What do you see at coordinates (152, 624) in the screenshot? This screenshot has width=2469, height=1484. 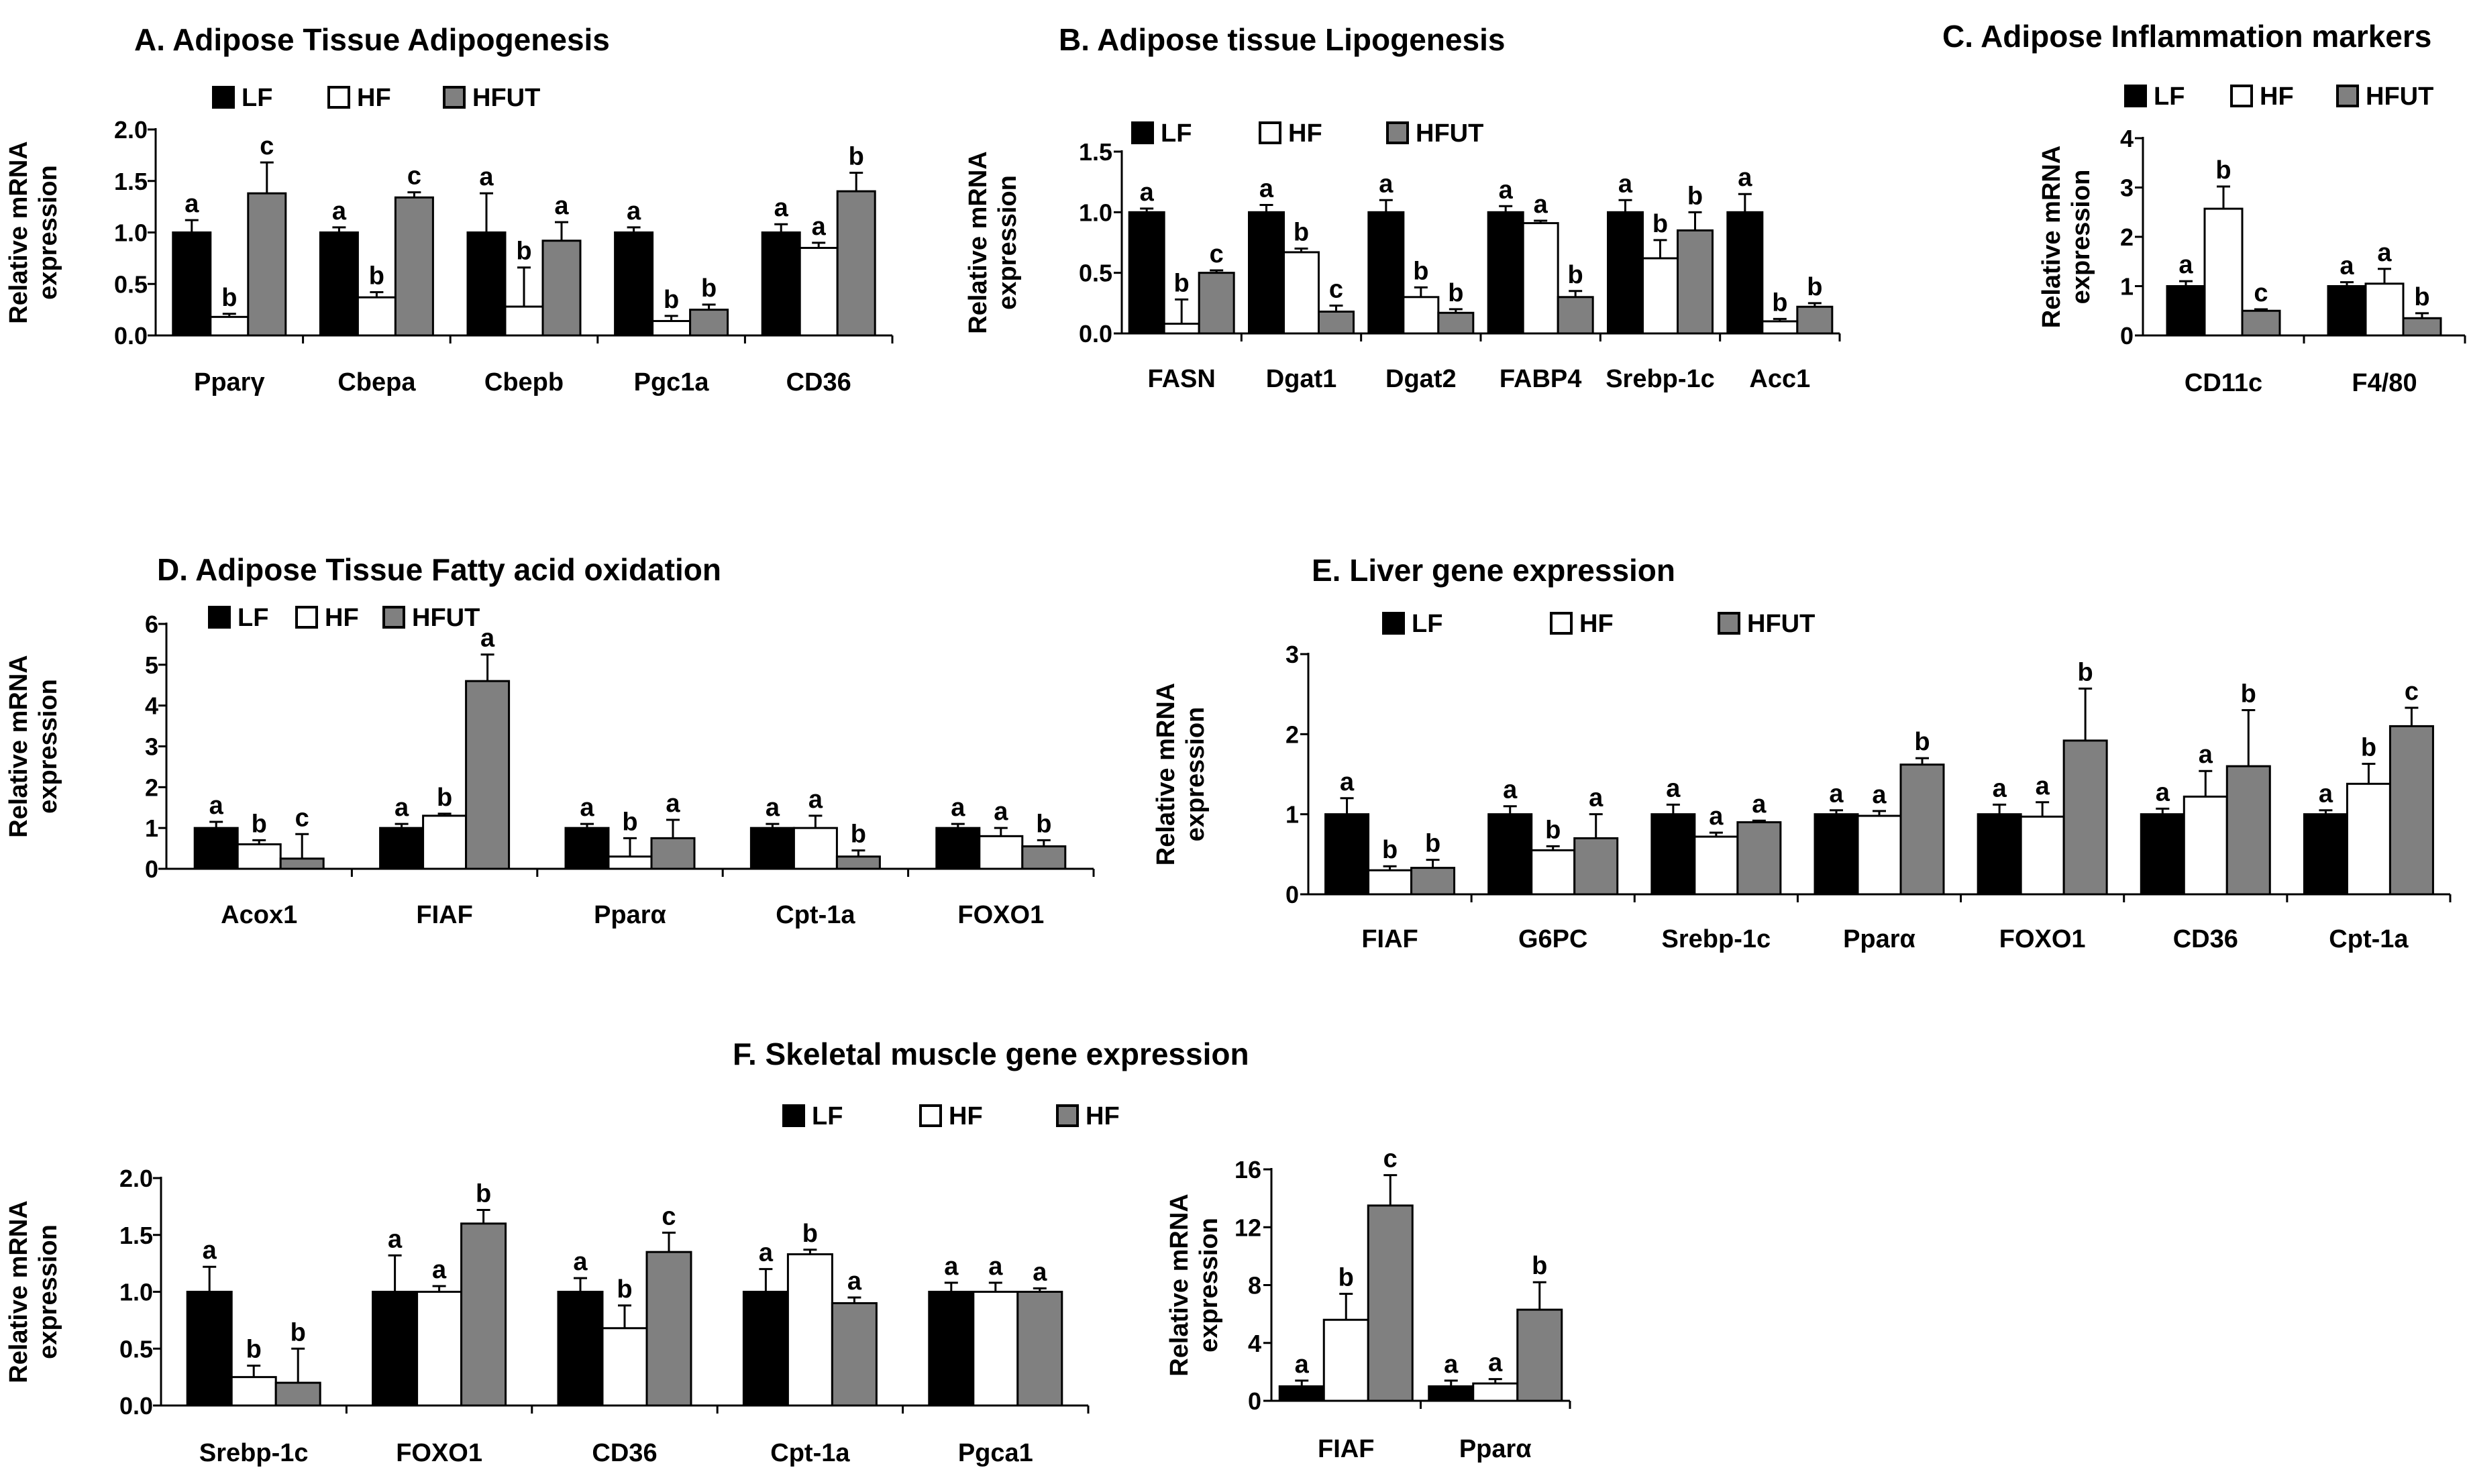 I see `y-tick-label: 6` at bounding box center [152, 624].